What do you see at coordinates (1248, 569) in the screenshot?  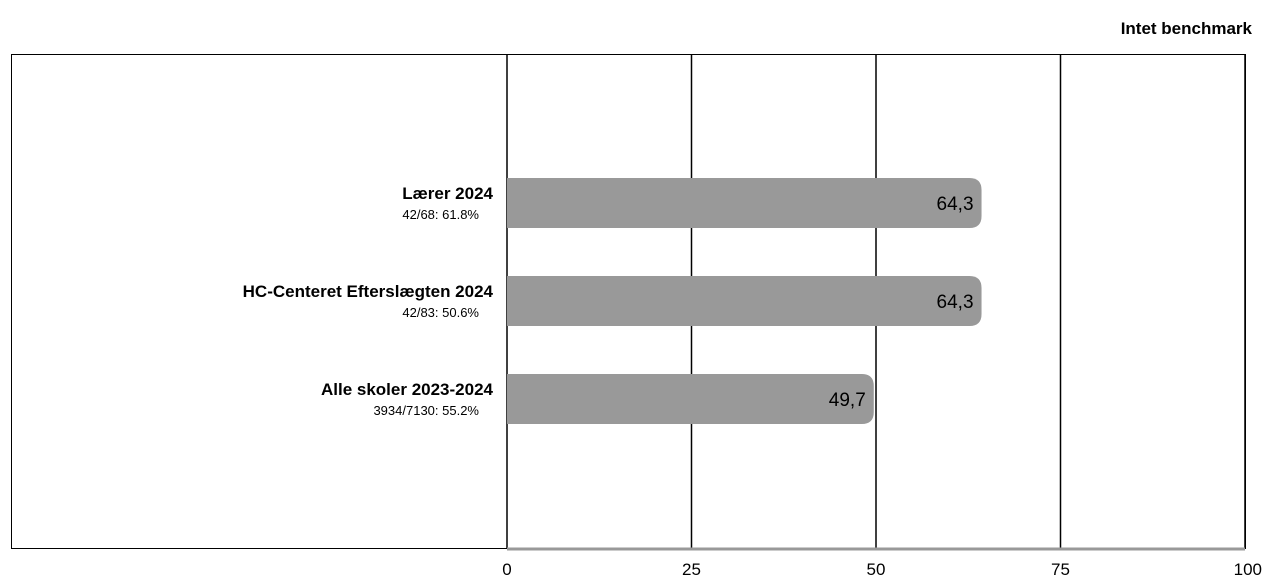 I see `x-tick-label: 100` at bounding box center [1248, 569].